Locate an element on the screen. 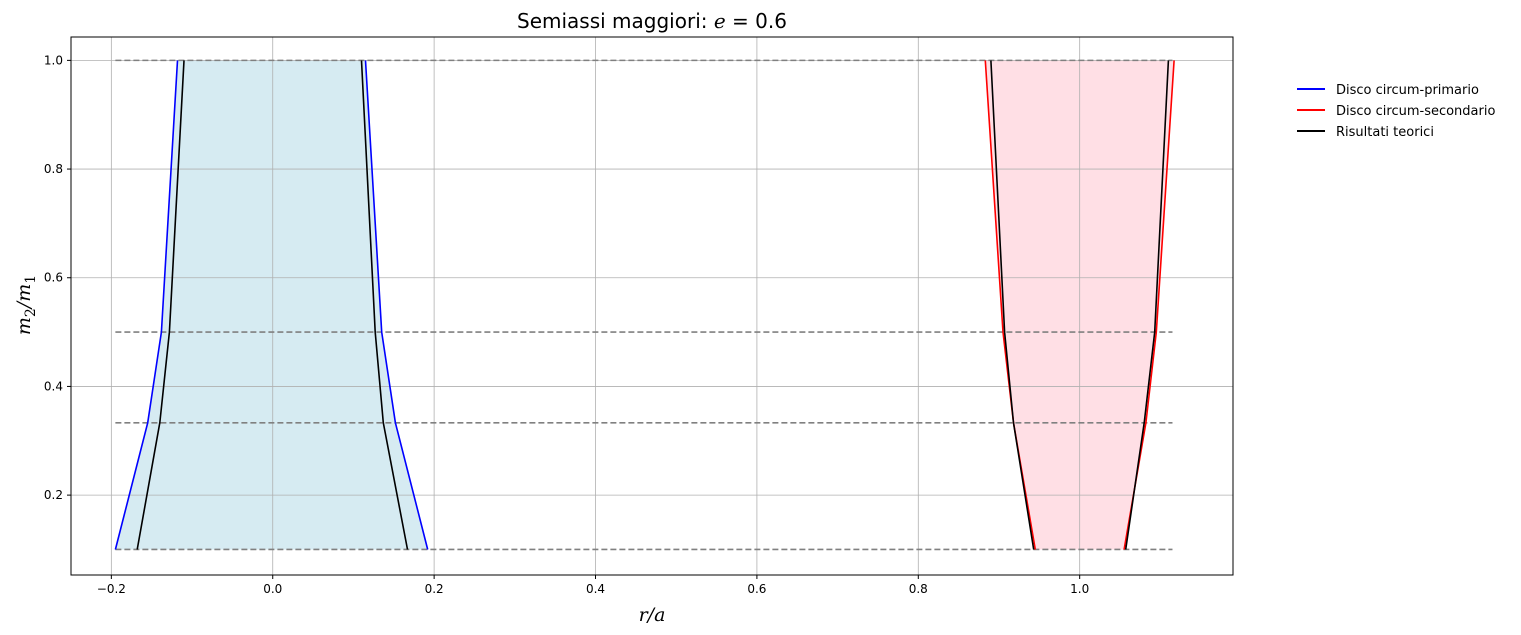 Image resolution: width=1521 pixels, height=635 pixels. x-tick-label-6: 1.0 is located at coordinates (1079, 589).